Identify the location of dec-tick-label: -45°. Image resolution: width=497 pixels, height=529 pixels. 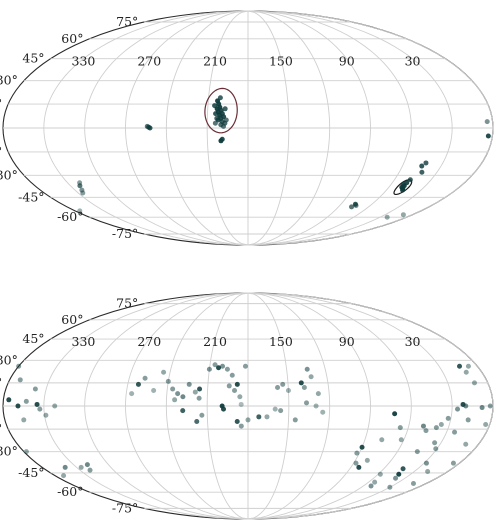
(31, 196).